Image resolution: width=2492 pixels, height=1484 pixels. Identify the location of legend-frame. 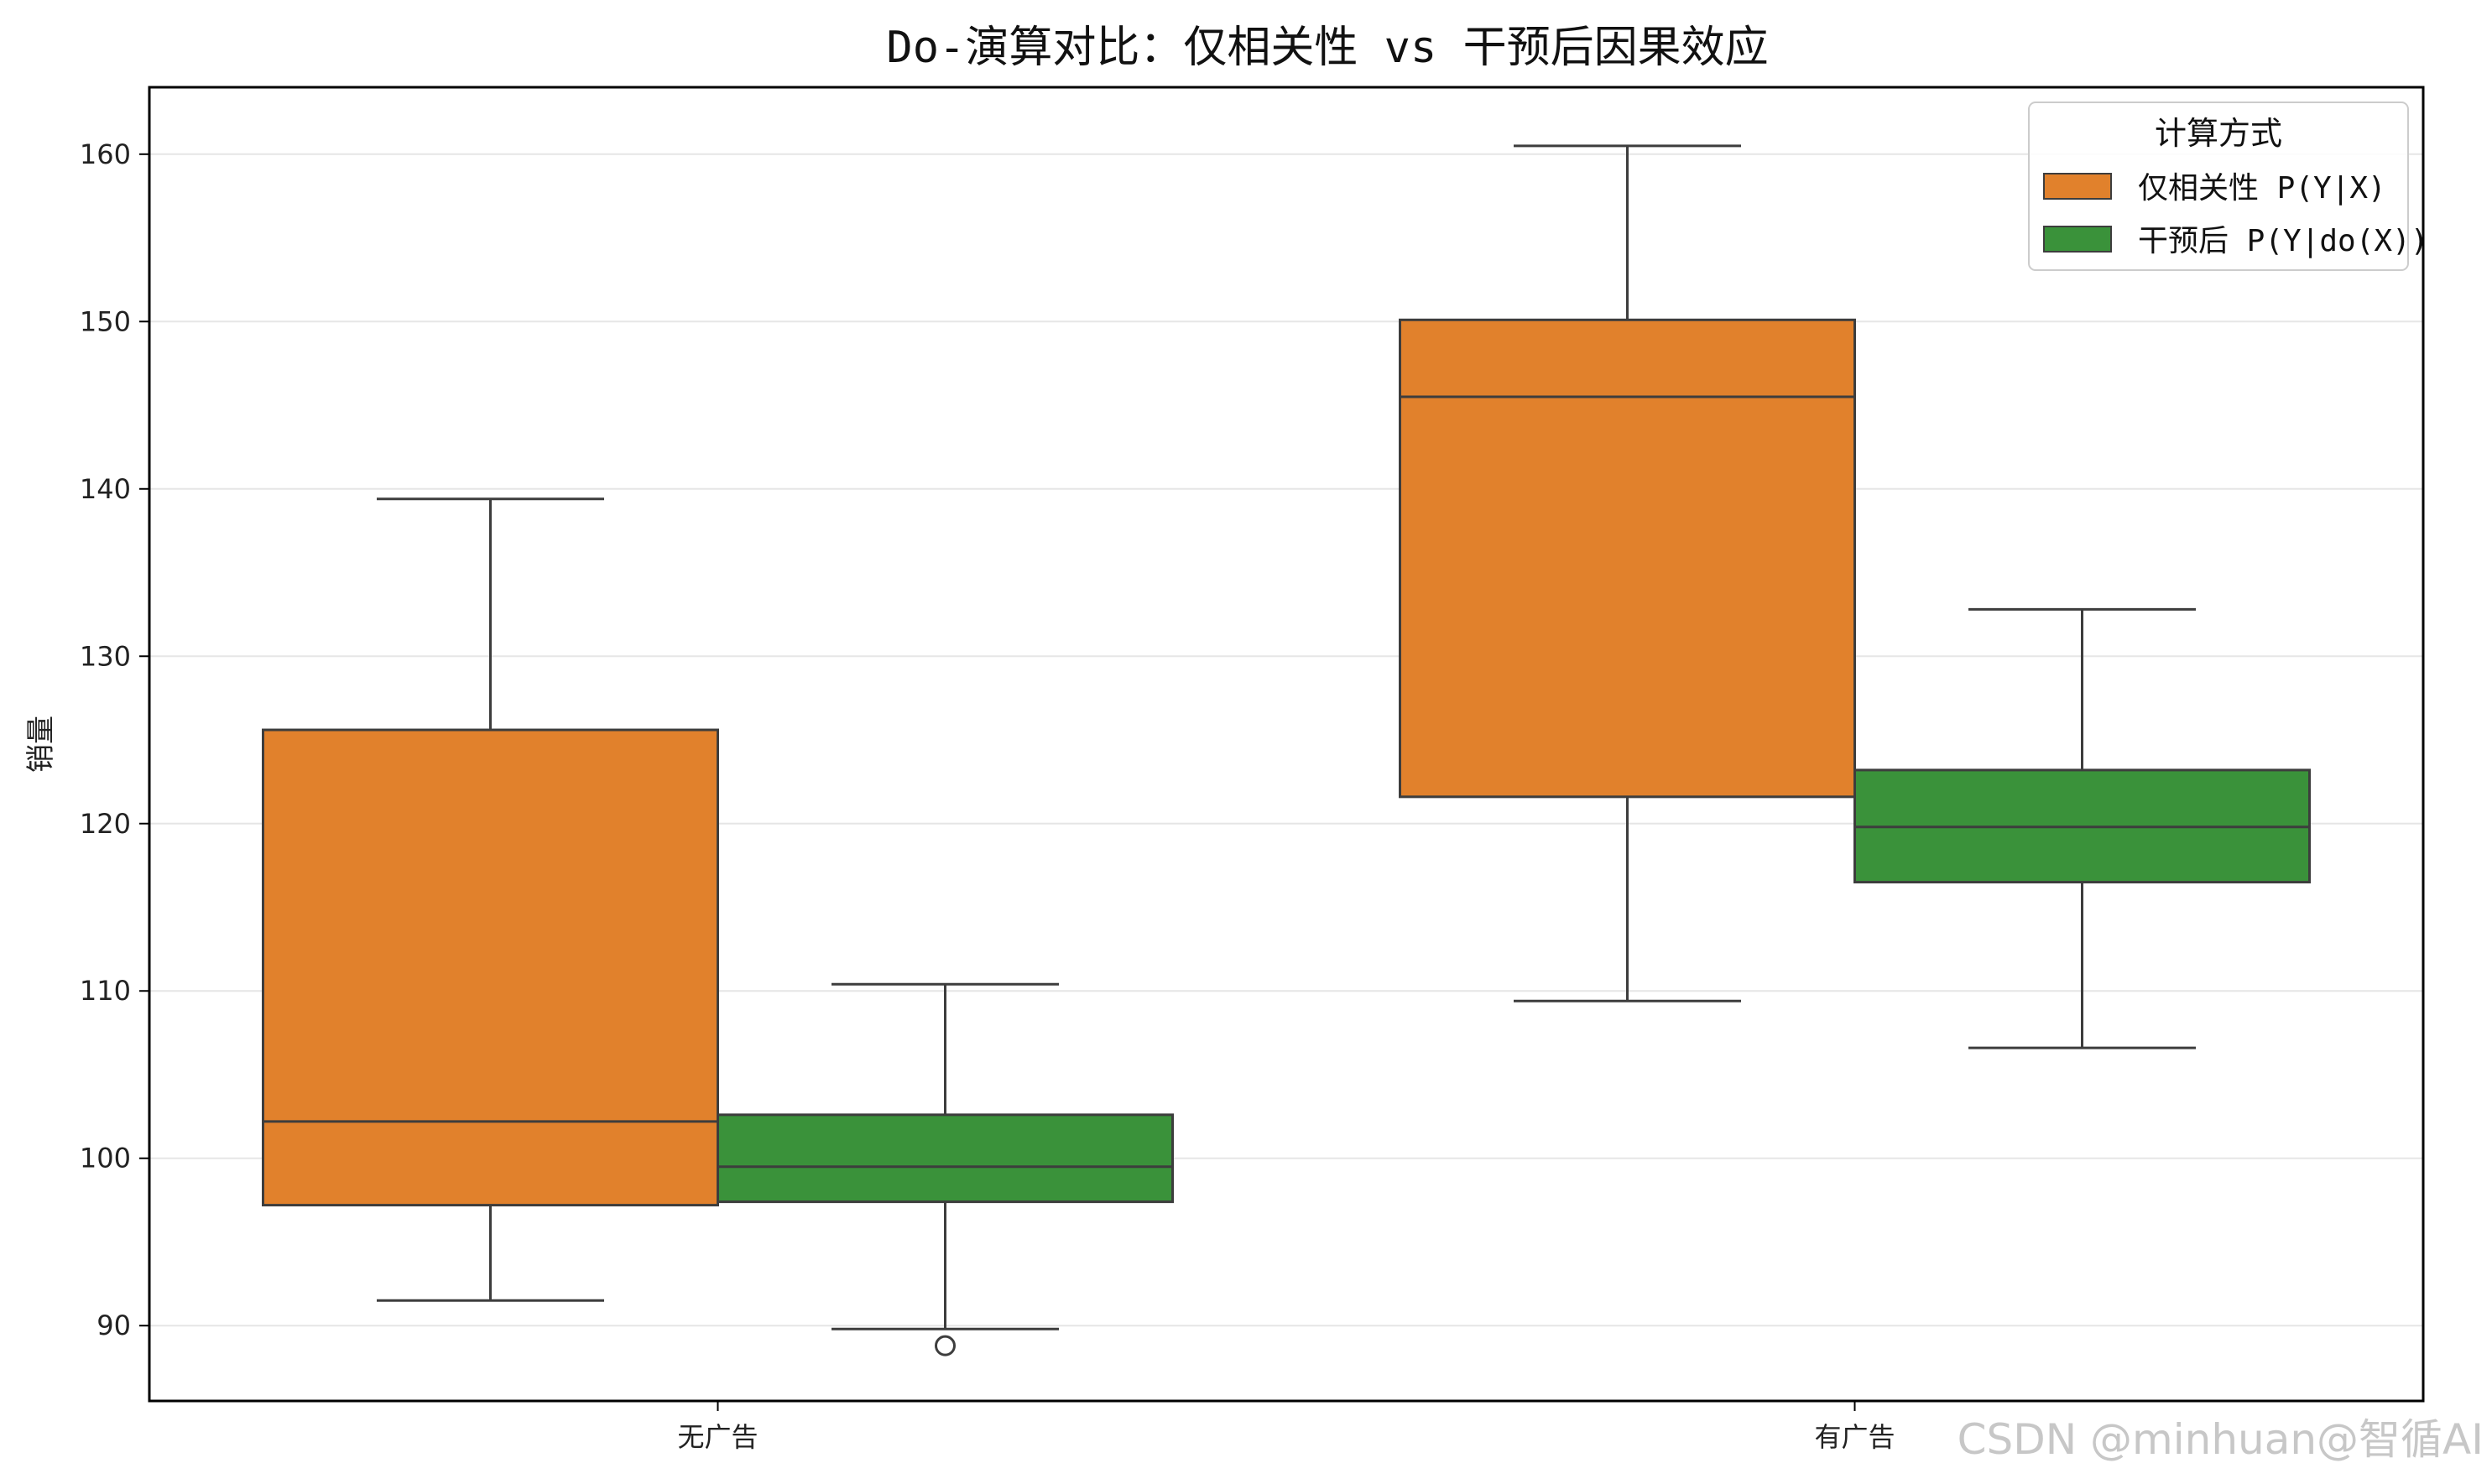
(2218, 186).